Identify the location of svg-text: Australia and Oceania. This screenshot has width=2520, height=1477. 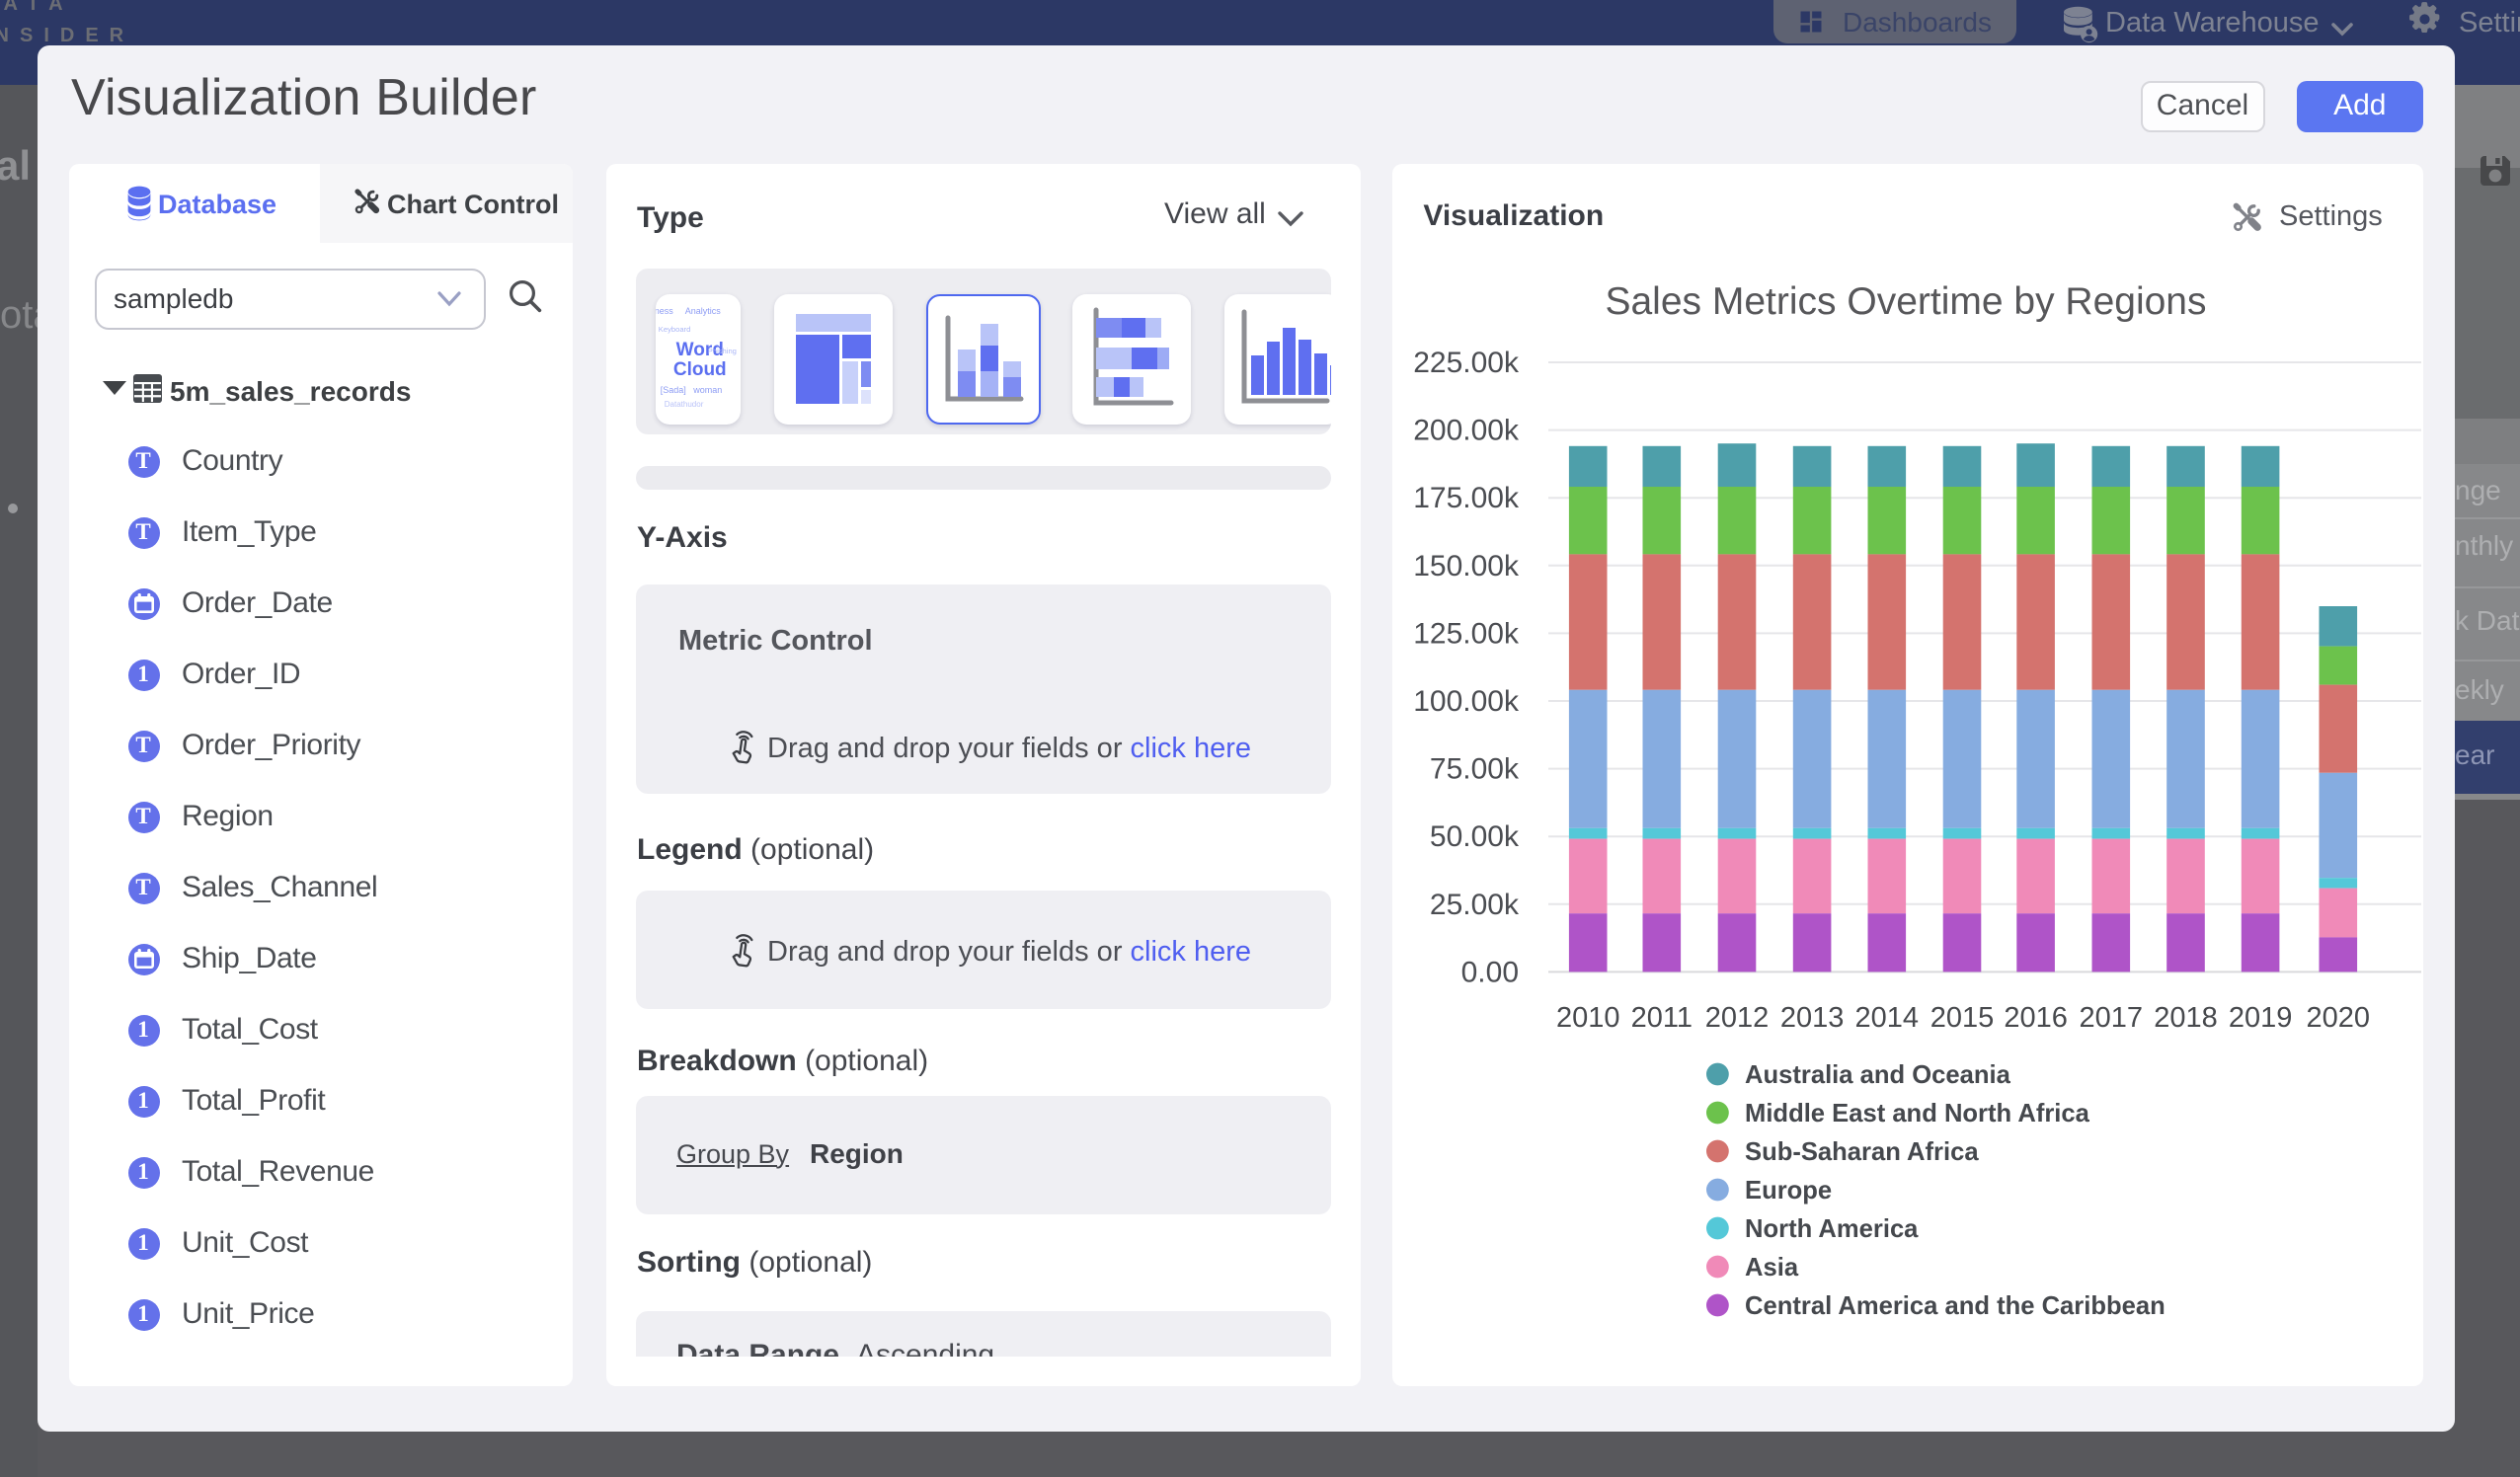
(1878, 1075).